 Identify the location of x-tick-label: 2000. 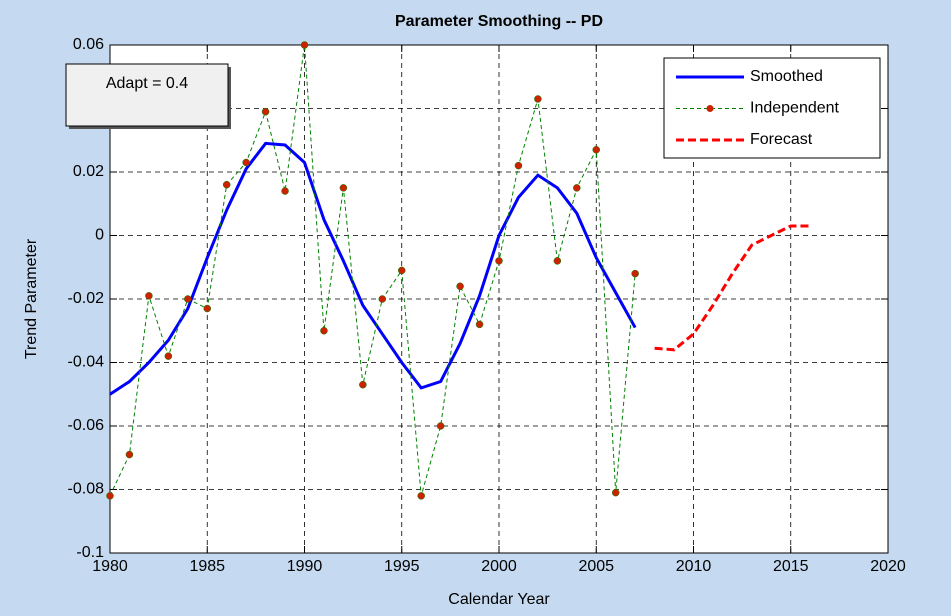
(499, 566).